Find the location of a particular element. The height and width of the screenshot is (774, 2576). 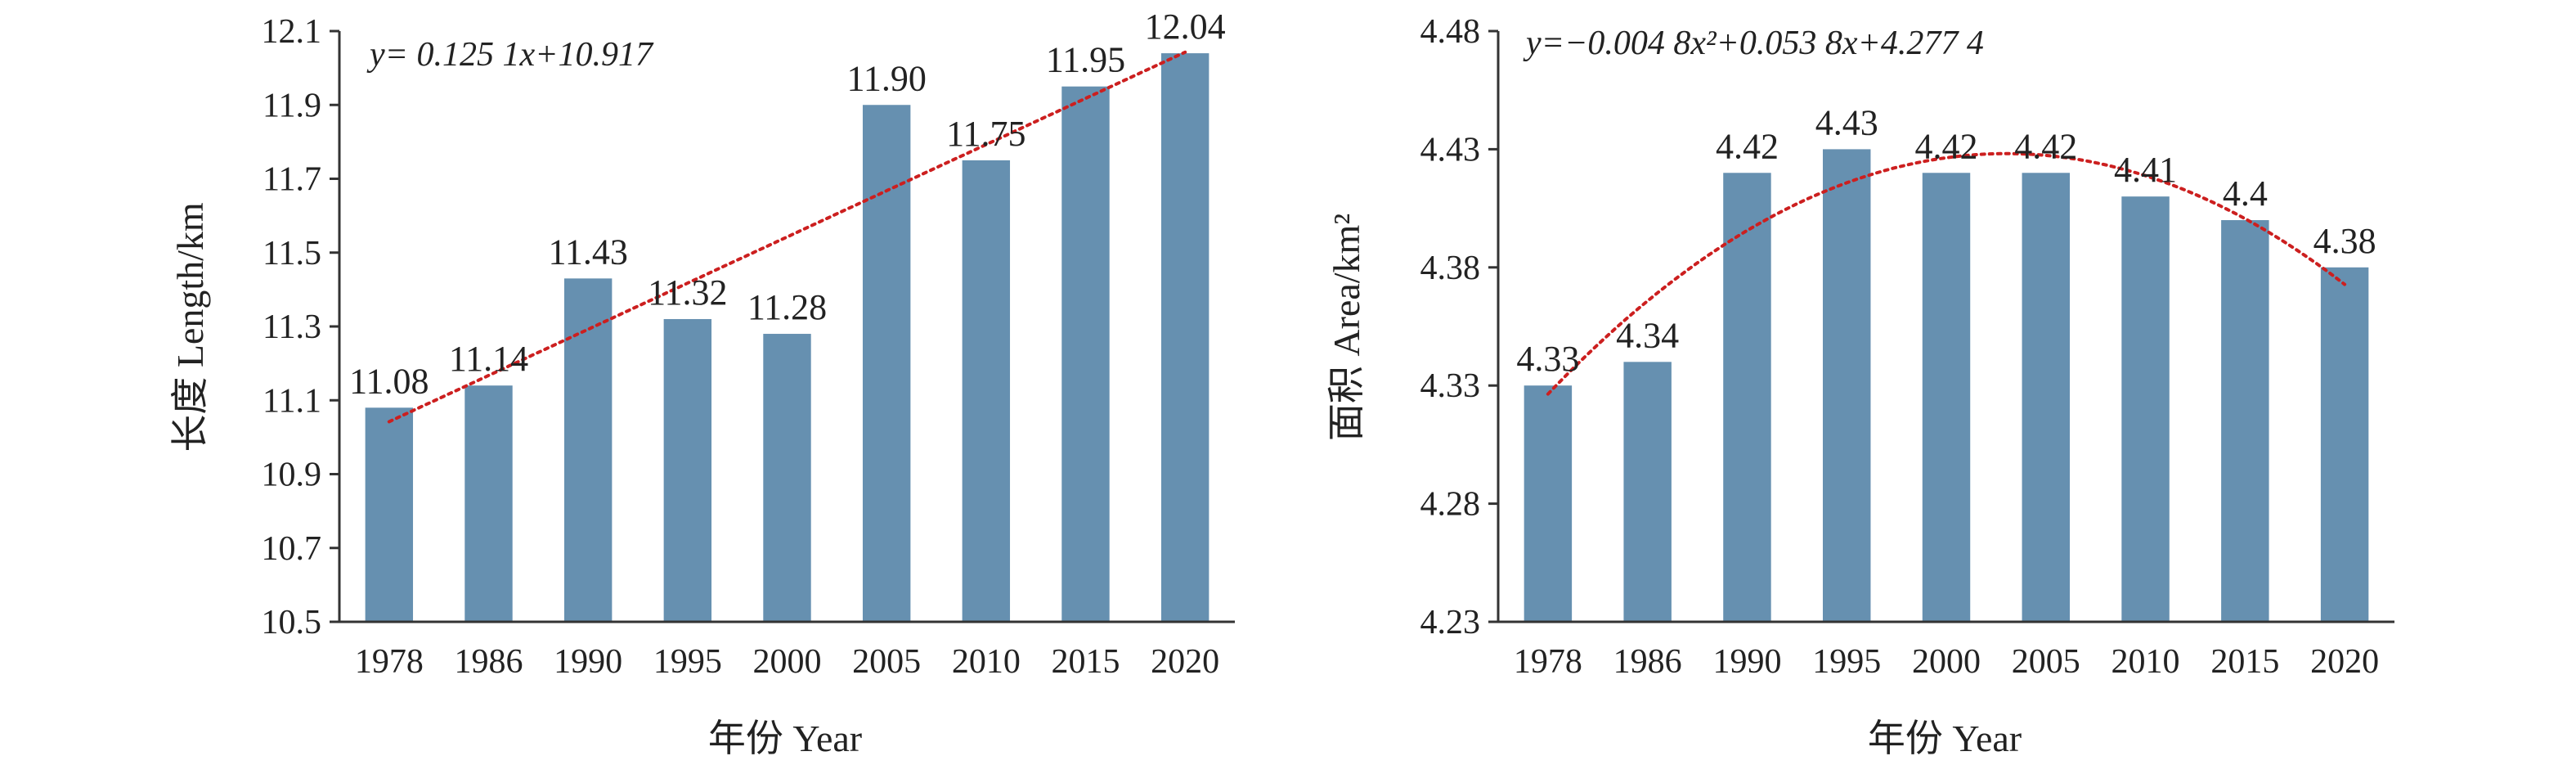

area-data-label: 4.34 is located at coordinates (1647, 335).